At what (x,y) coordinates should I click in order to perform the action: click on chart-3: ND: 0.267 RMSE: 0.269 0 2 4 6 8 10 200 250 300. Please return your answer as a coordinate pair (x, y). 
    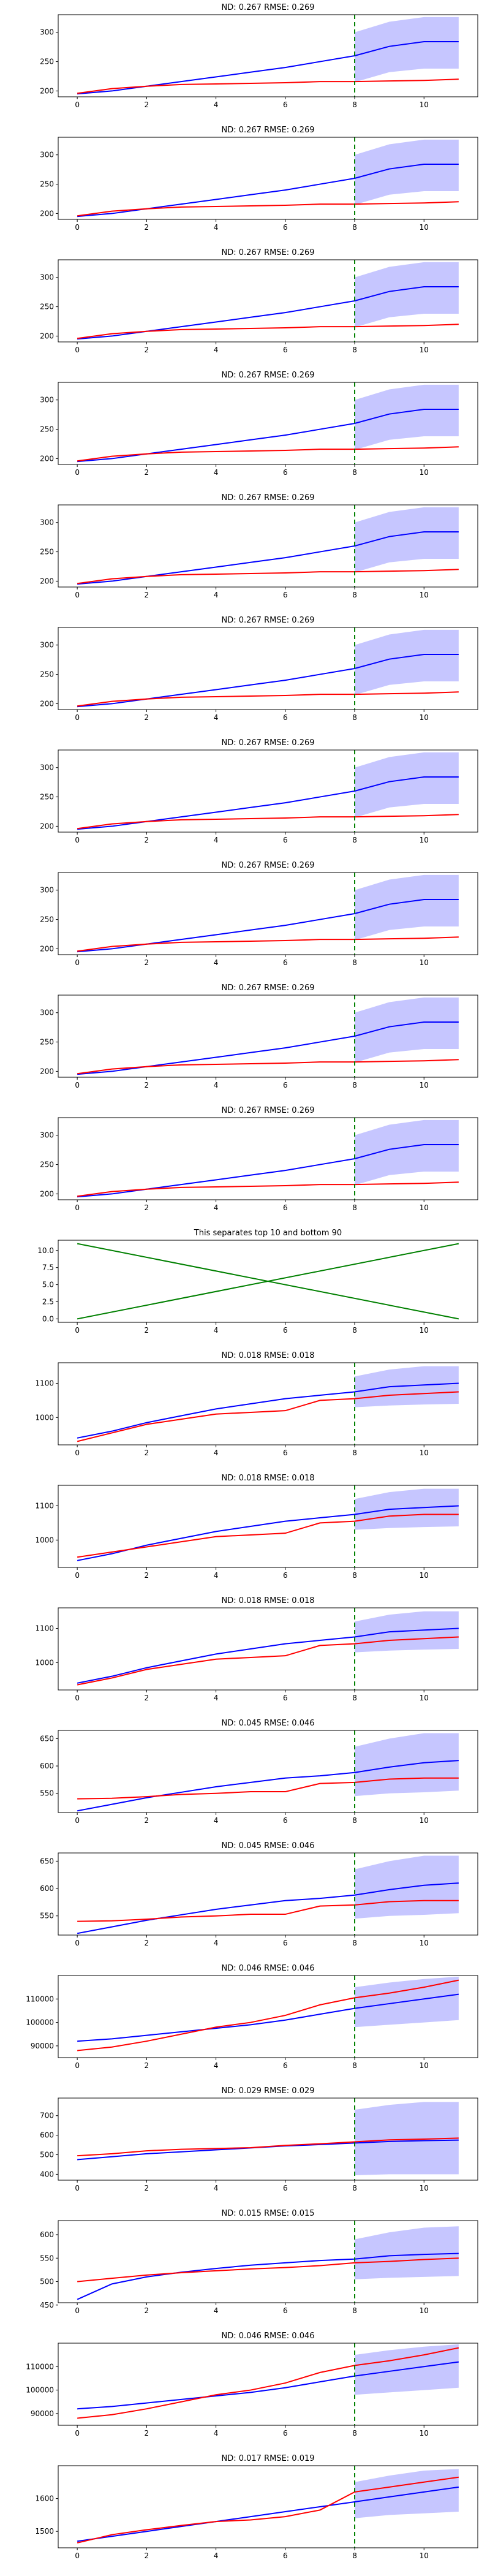
    Looking at the image, I should click on (259, 301).